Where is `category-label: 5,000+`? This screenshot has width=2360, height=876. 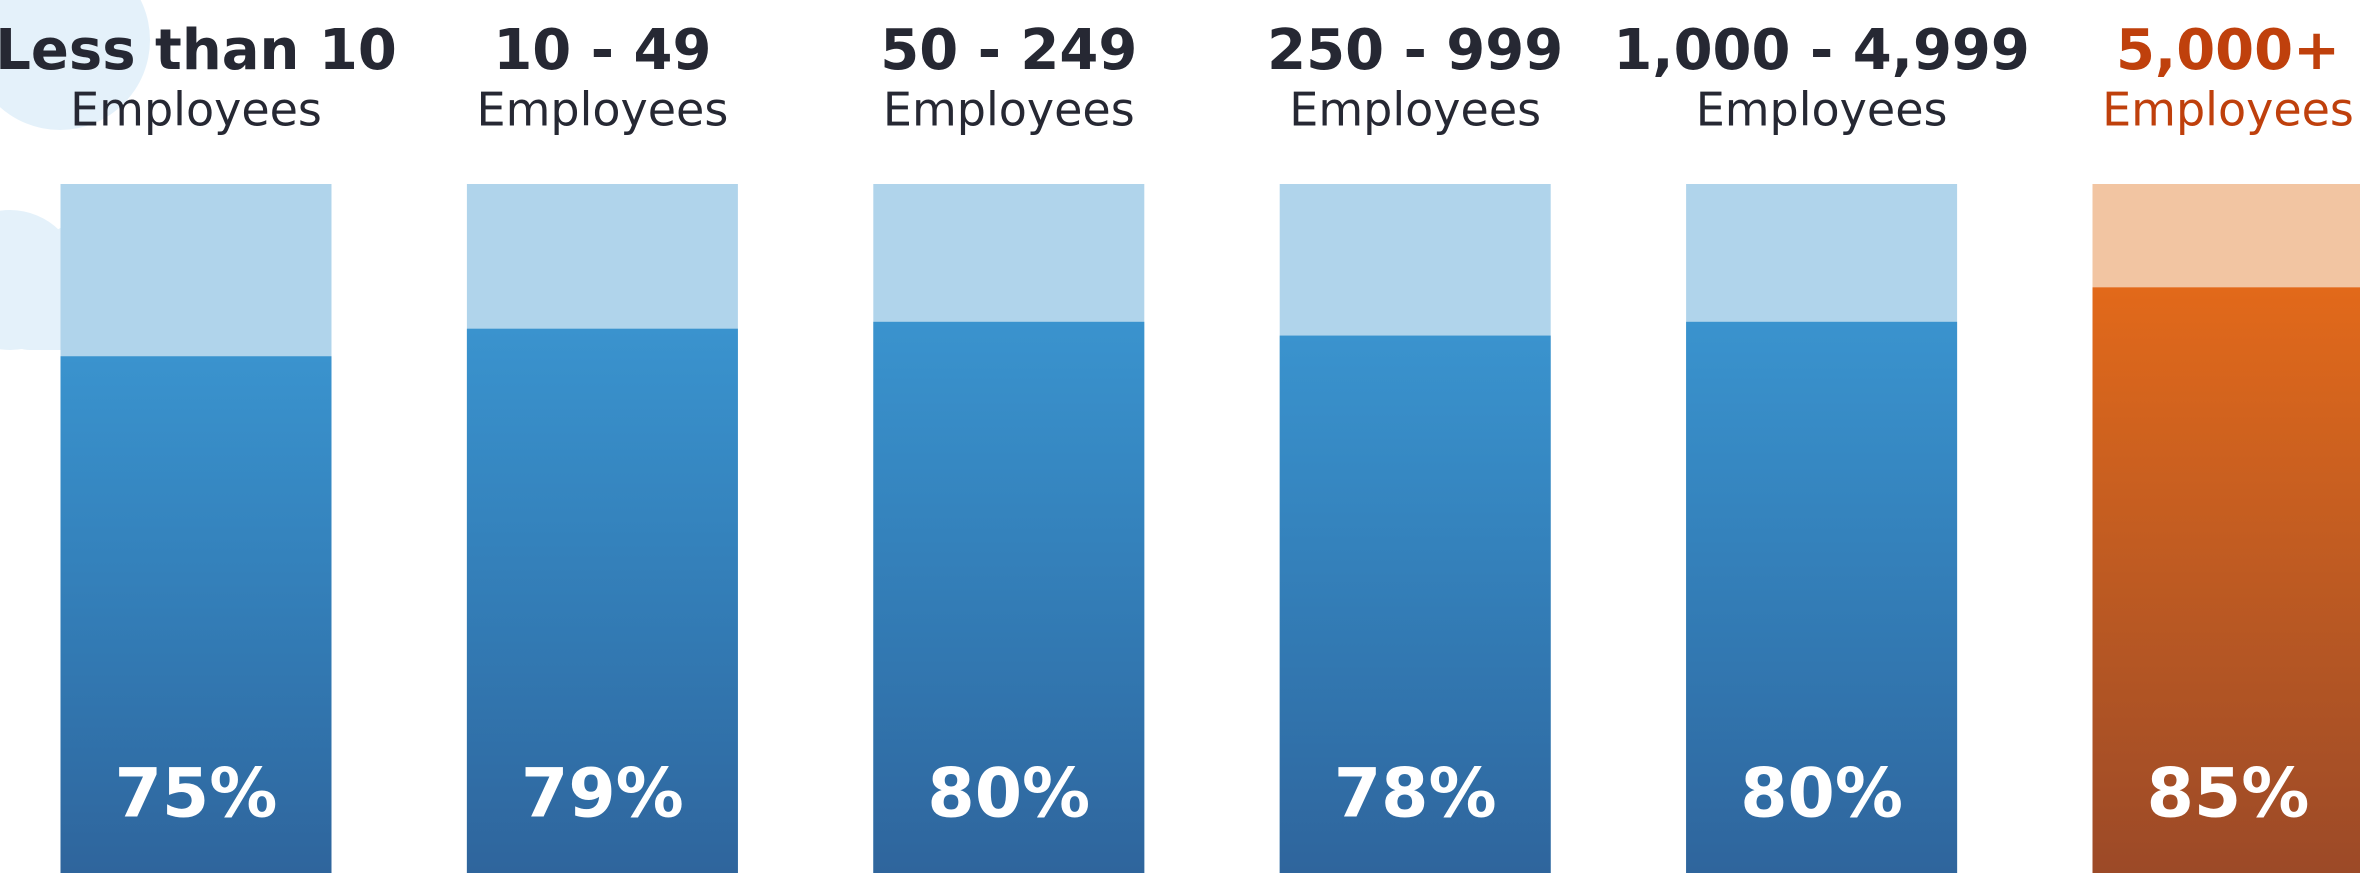 category-label: 5,000+ is located at coordinates (2228, 50).